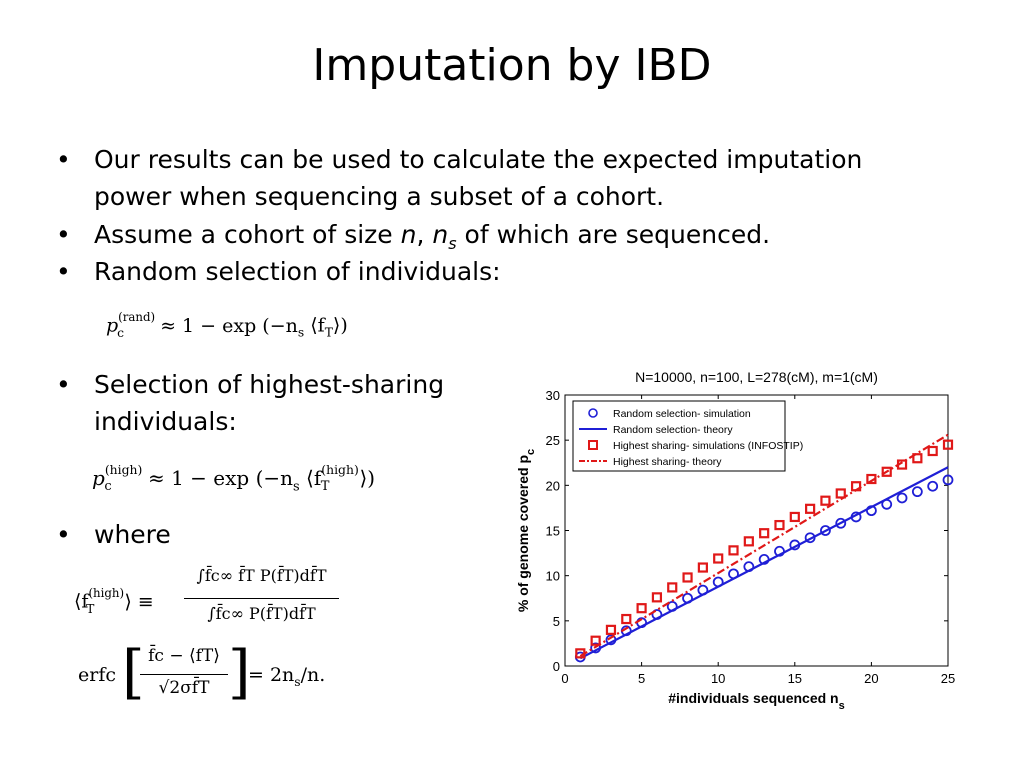 The height and width of the screenshot is (768, 1024). Describe the element at coordinates (553, 395) in the screenshot. I see `y-tick-label: 30` at that location.